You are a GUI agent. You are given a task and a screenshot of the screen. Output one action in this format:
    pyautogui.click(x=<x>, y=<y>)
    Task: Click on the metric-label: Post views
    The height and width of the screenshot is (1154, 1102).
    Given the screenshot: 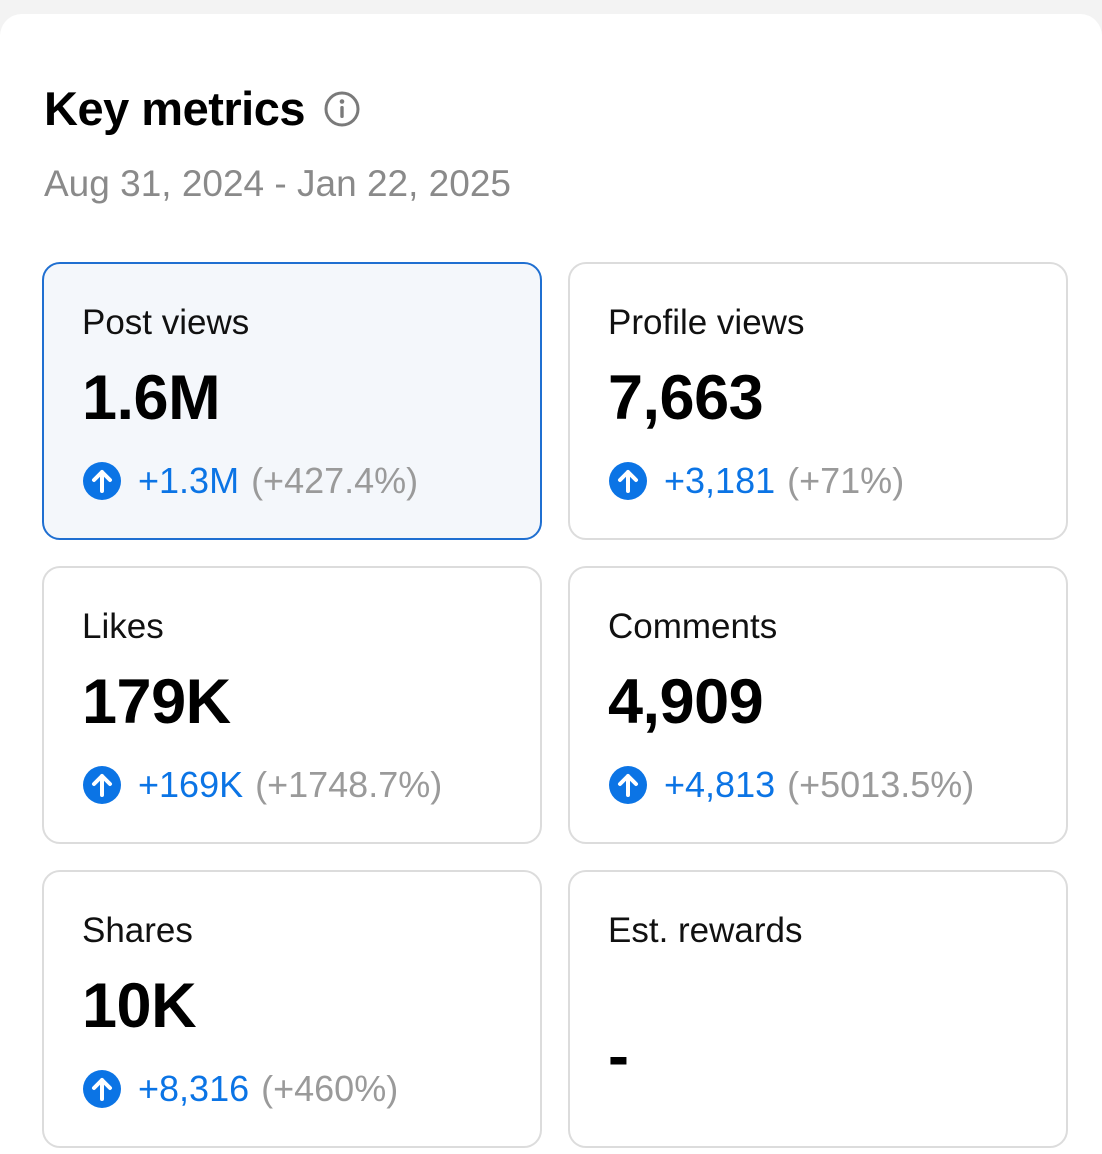 What is the action you would take?
    pyautogui.click(x=166, y=322)
    